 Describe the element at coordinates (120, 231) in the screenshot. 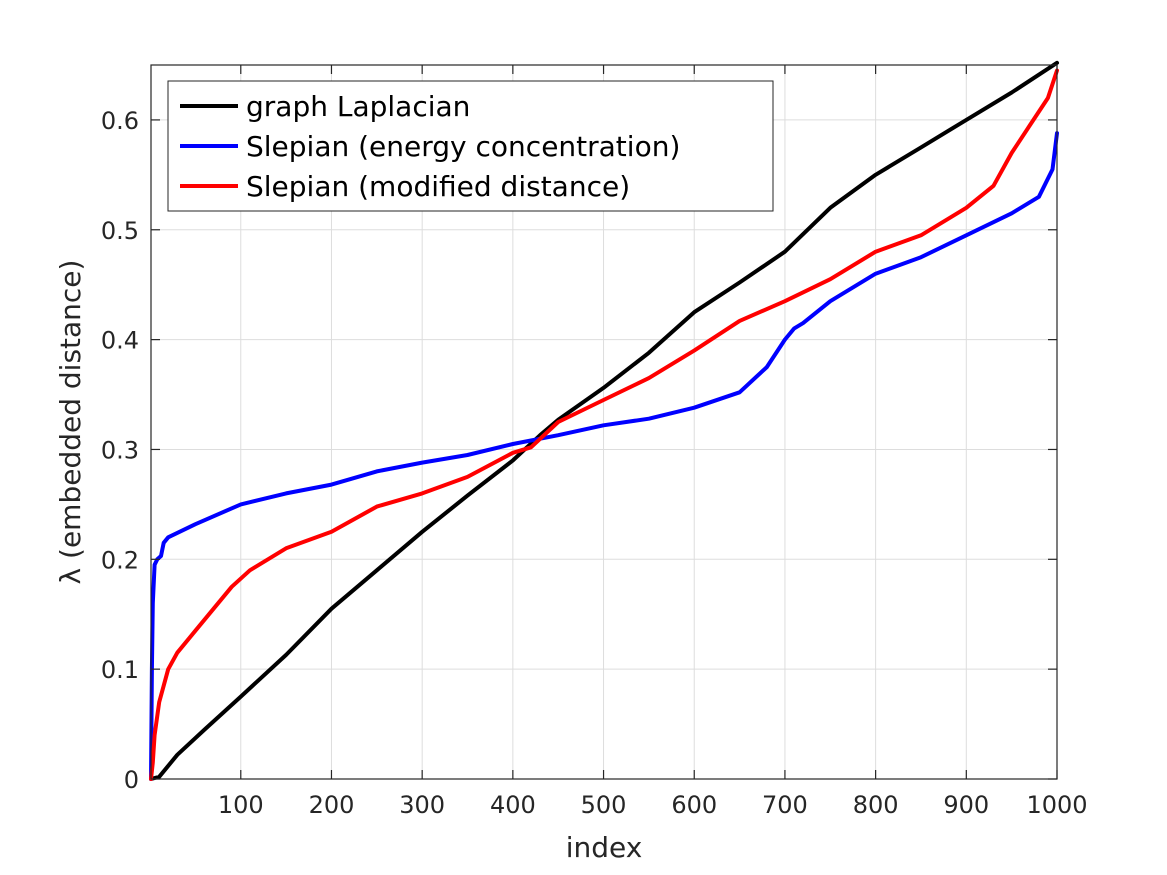

I see `y-tick-label: 0.5` at that location.